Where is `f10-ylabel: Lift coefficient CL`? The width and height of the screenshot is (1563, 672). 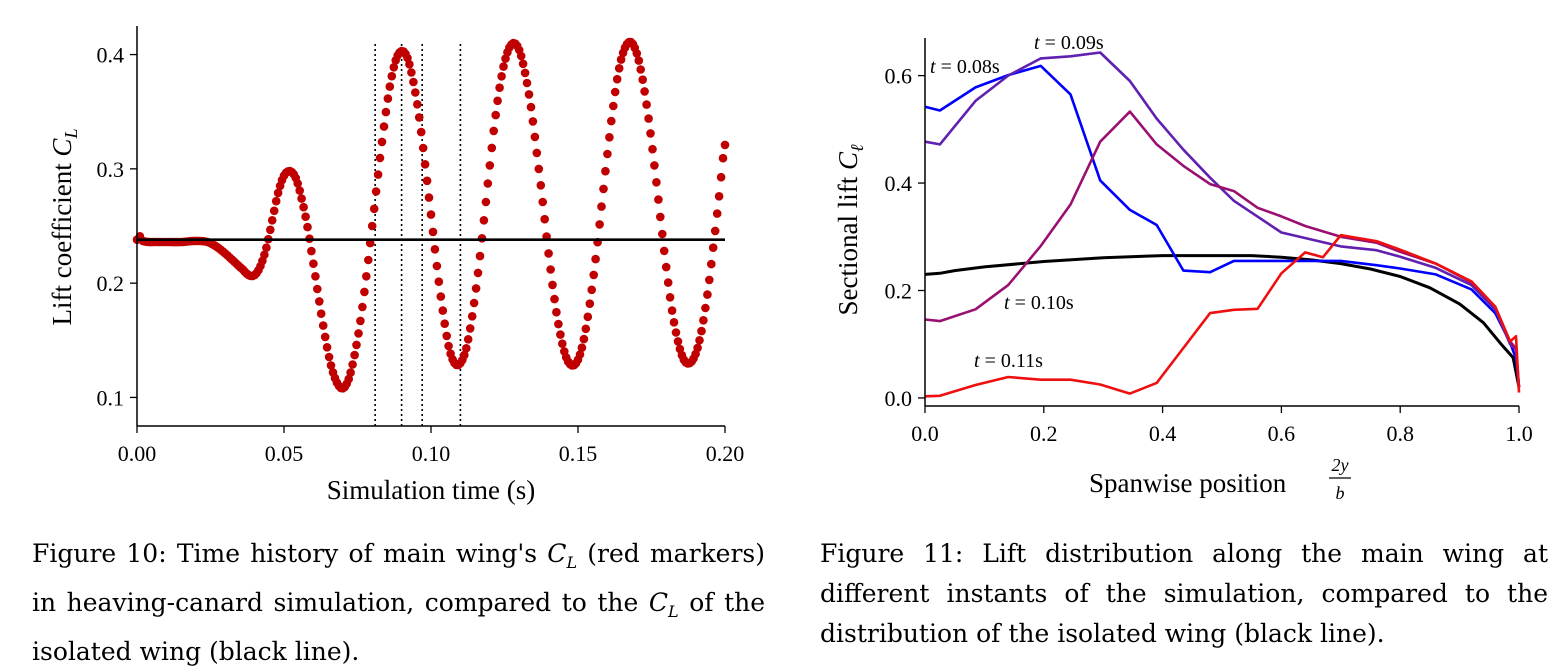
f10-ylabel: Lift coefficient CL is located at coordinates (64, 227).